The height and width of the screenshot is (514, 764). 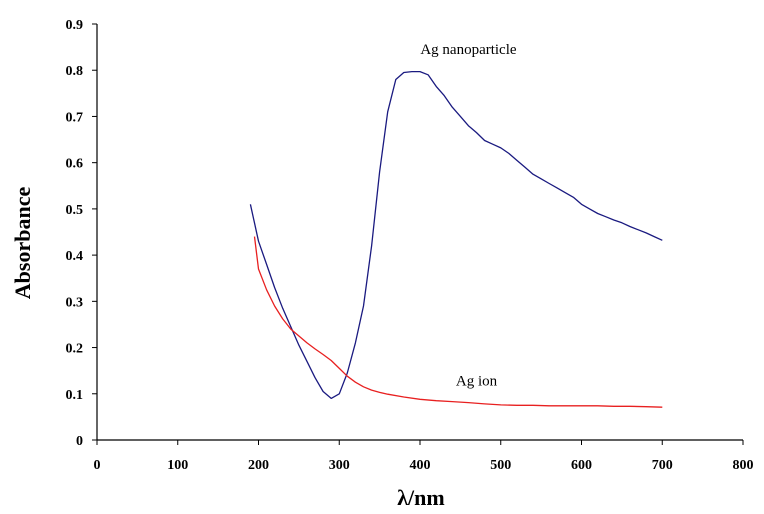 I want to click on y-tick-label: 0.9, so click(x=75, y=25).